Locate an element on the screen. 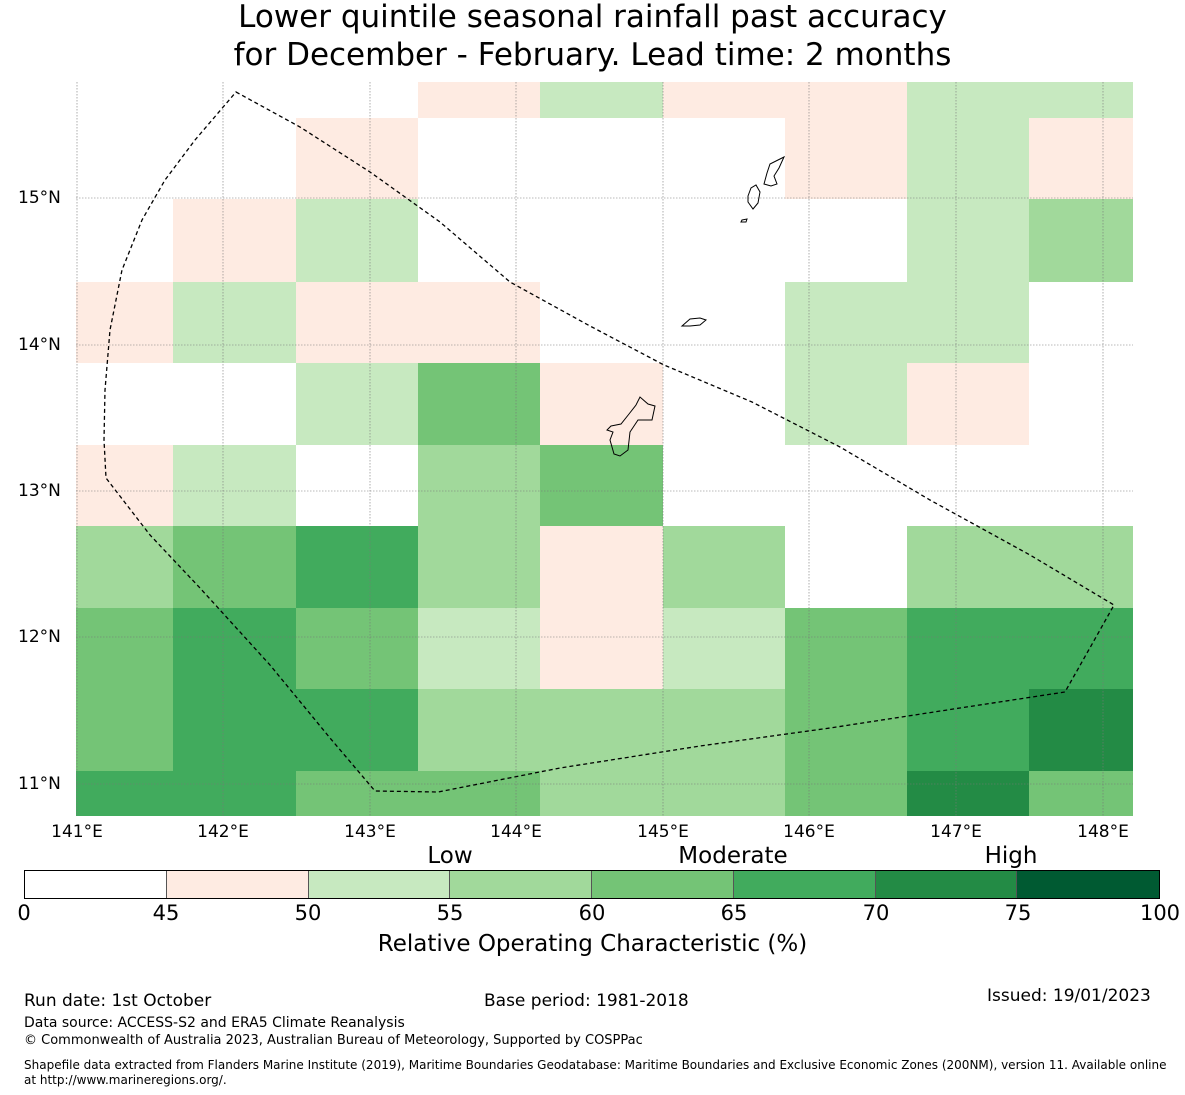  issued-date: Issued: 19/01/2023 is located at coordinates (1069, 996).